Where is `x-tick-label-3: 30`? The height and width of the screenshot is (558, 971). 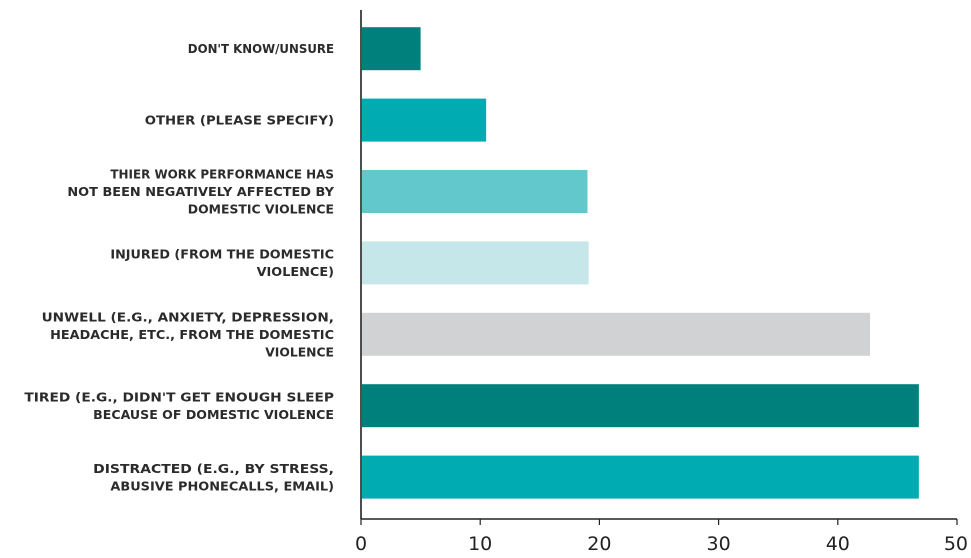 x-tick-label-3: 30 is located at coordinates (719, 544).